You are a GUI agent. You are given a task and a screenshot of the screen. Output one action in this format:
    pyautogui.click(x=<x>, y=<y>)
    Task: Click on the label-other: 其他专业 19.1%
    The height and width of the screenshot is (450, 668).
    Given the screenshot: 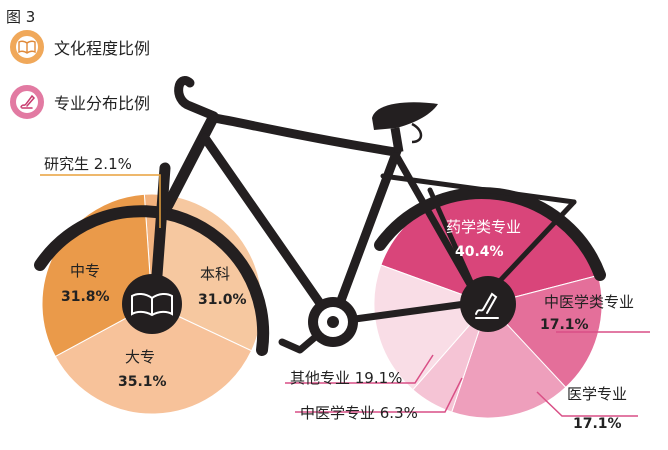 What is the action you would take?
    pyautogui.click(x=346, y=378)
    